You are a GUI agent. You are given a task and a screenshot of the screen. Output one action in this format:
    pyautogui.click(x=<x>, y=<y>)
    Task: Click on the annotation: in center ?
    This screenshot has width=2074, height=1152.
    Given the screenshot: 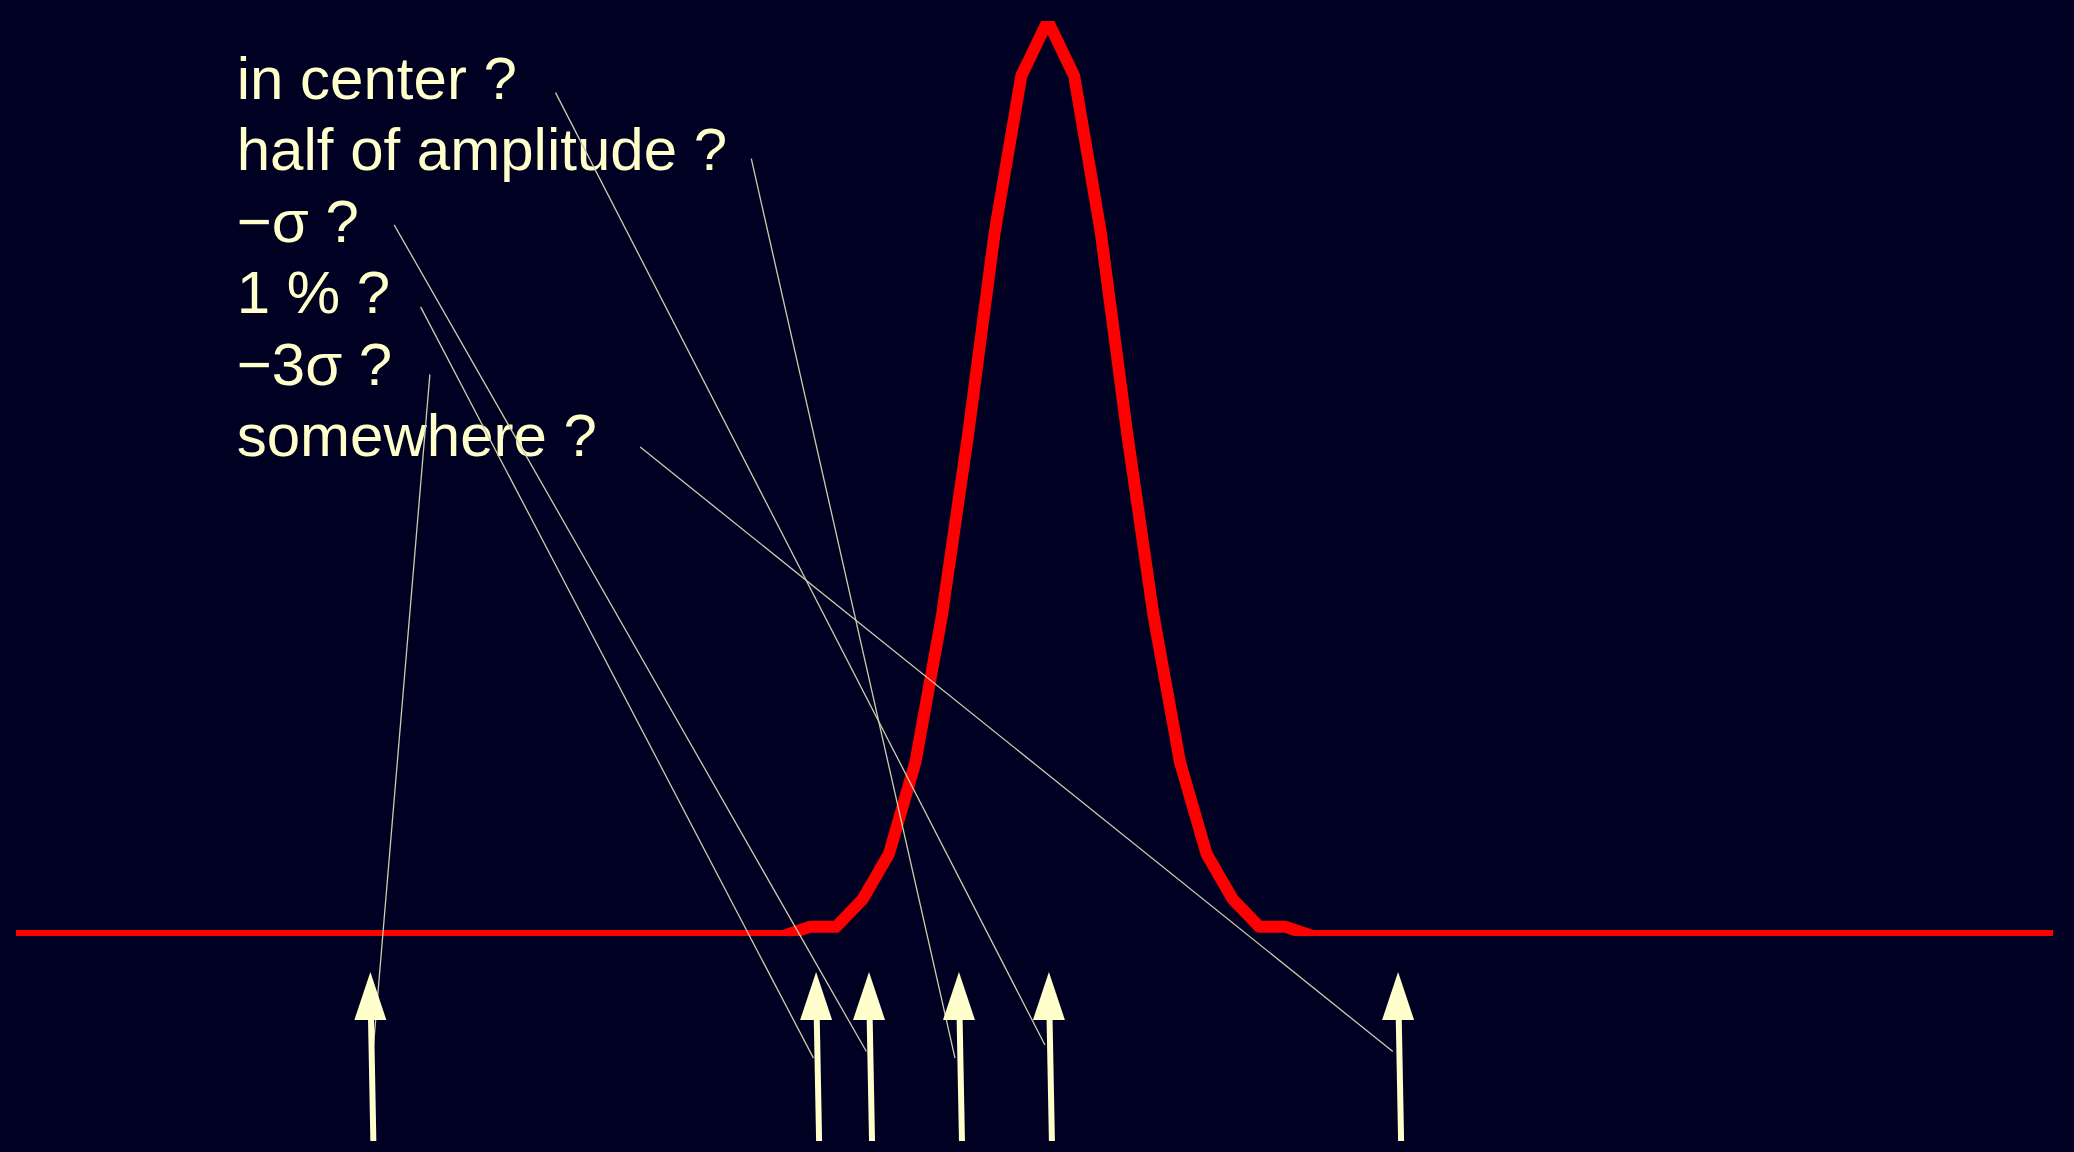 What is the action you would take?
    pyautogui.click(x=376, y=78)
    